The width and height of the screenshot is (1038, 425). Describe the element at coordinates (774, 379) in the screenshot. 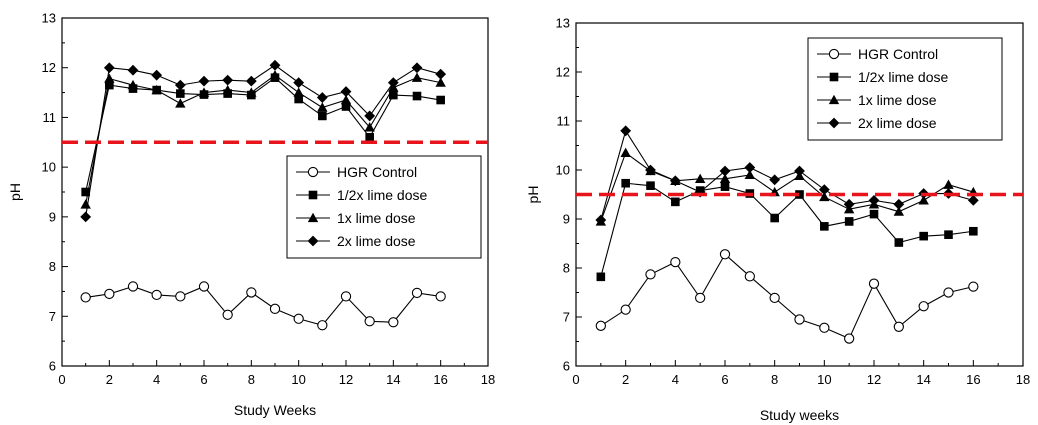

I see `x-tick-label: 8` at that location.